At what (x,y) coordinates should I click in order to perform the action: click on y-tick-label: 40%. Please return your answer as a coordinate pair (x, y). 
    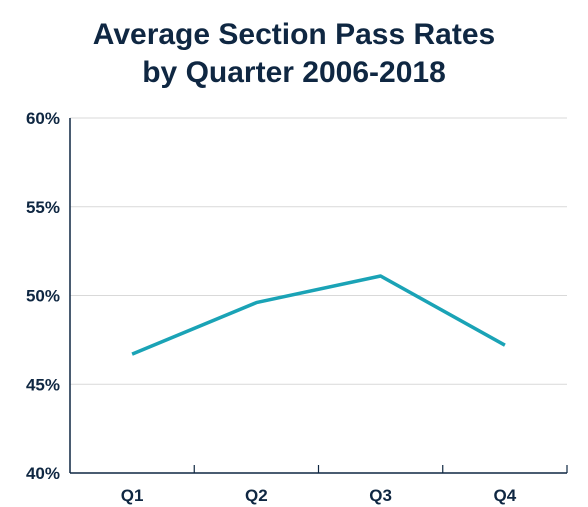
    Looking at the image, I should click on (43, 473).